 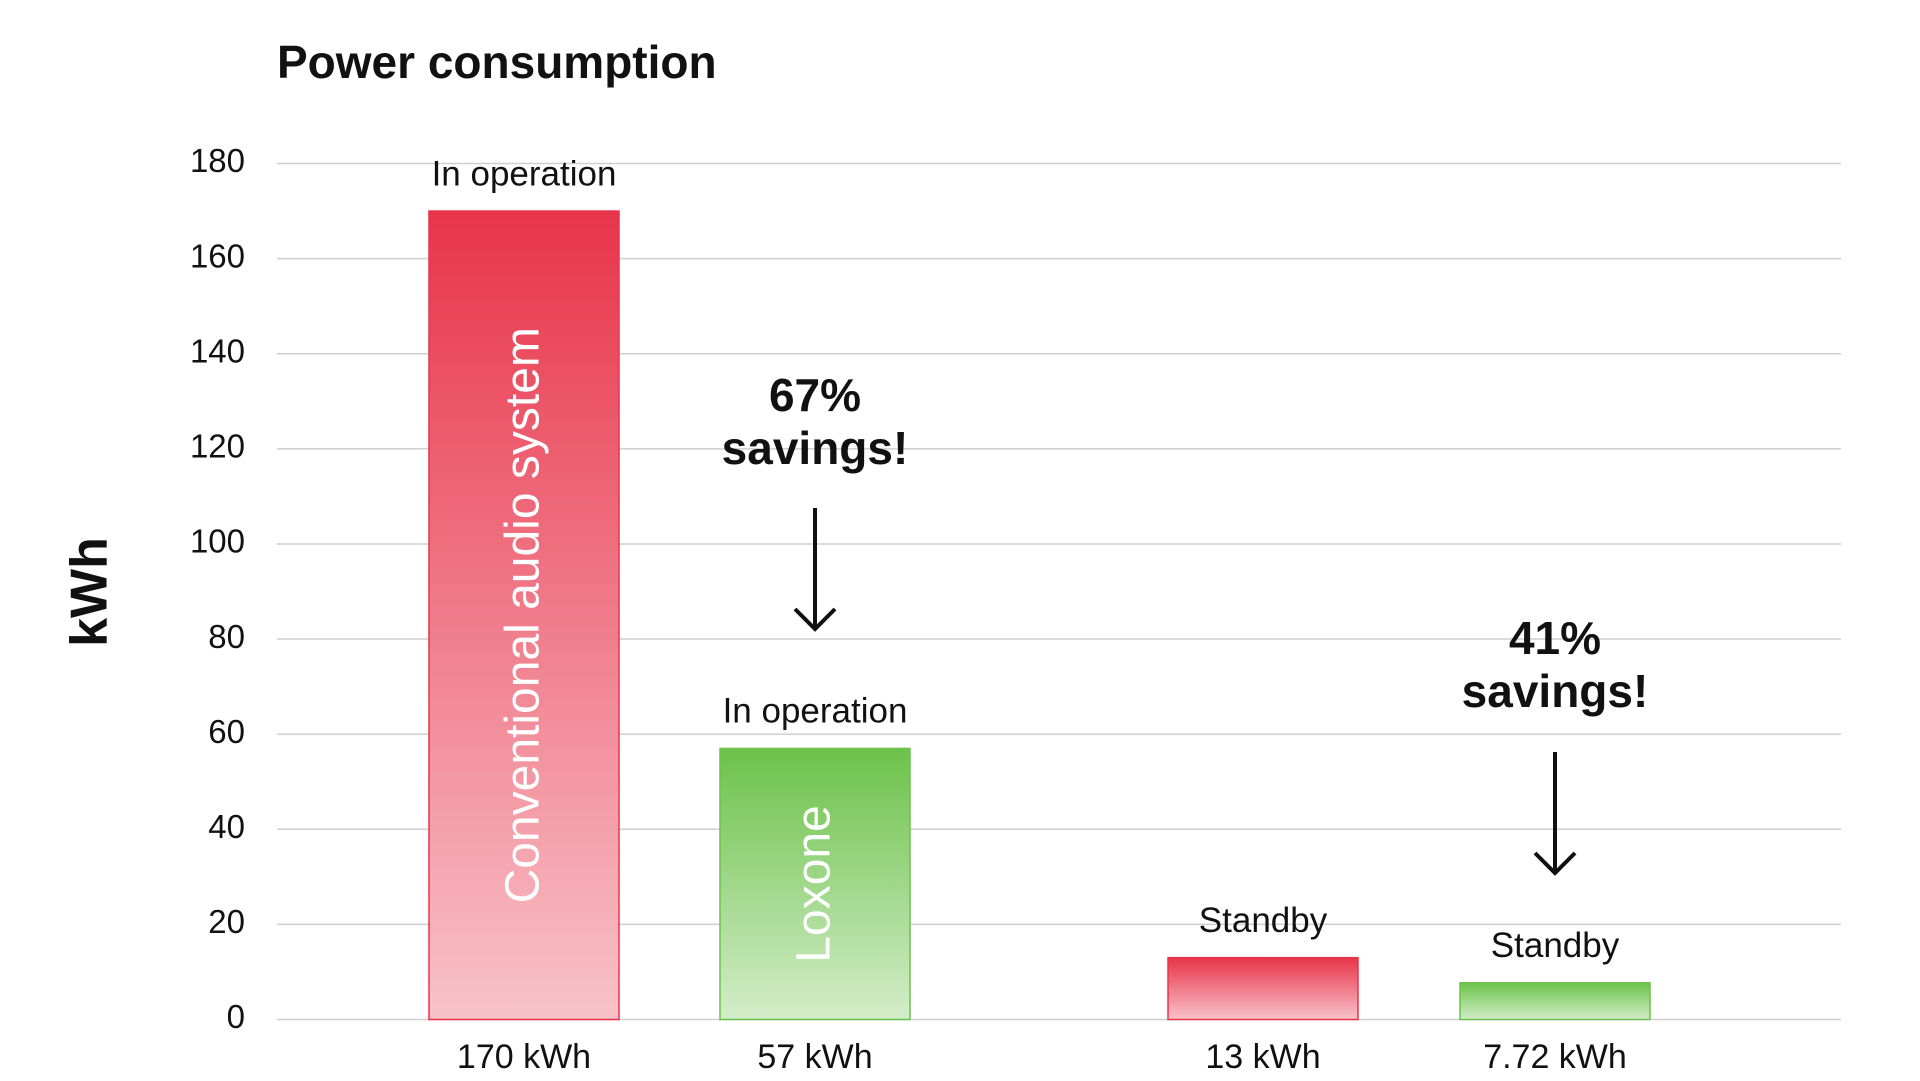 I want to click on y-tick-label: 120, so click(x=217, y=446).